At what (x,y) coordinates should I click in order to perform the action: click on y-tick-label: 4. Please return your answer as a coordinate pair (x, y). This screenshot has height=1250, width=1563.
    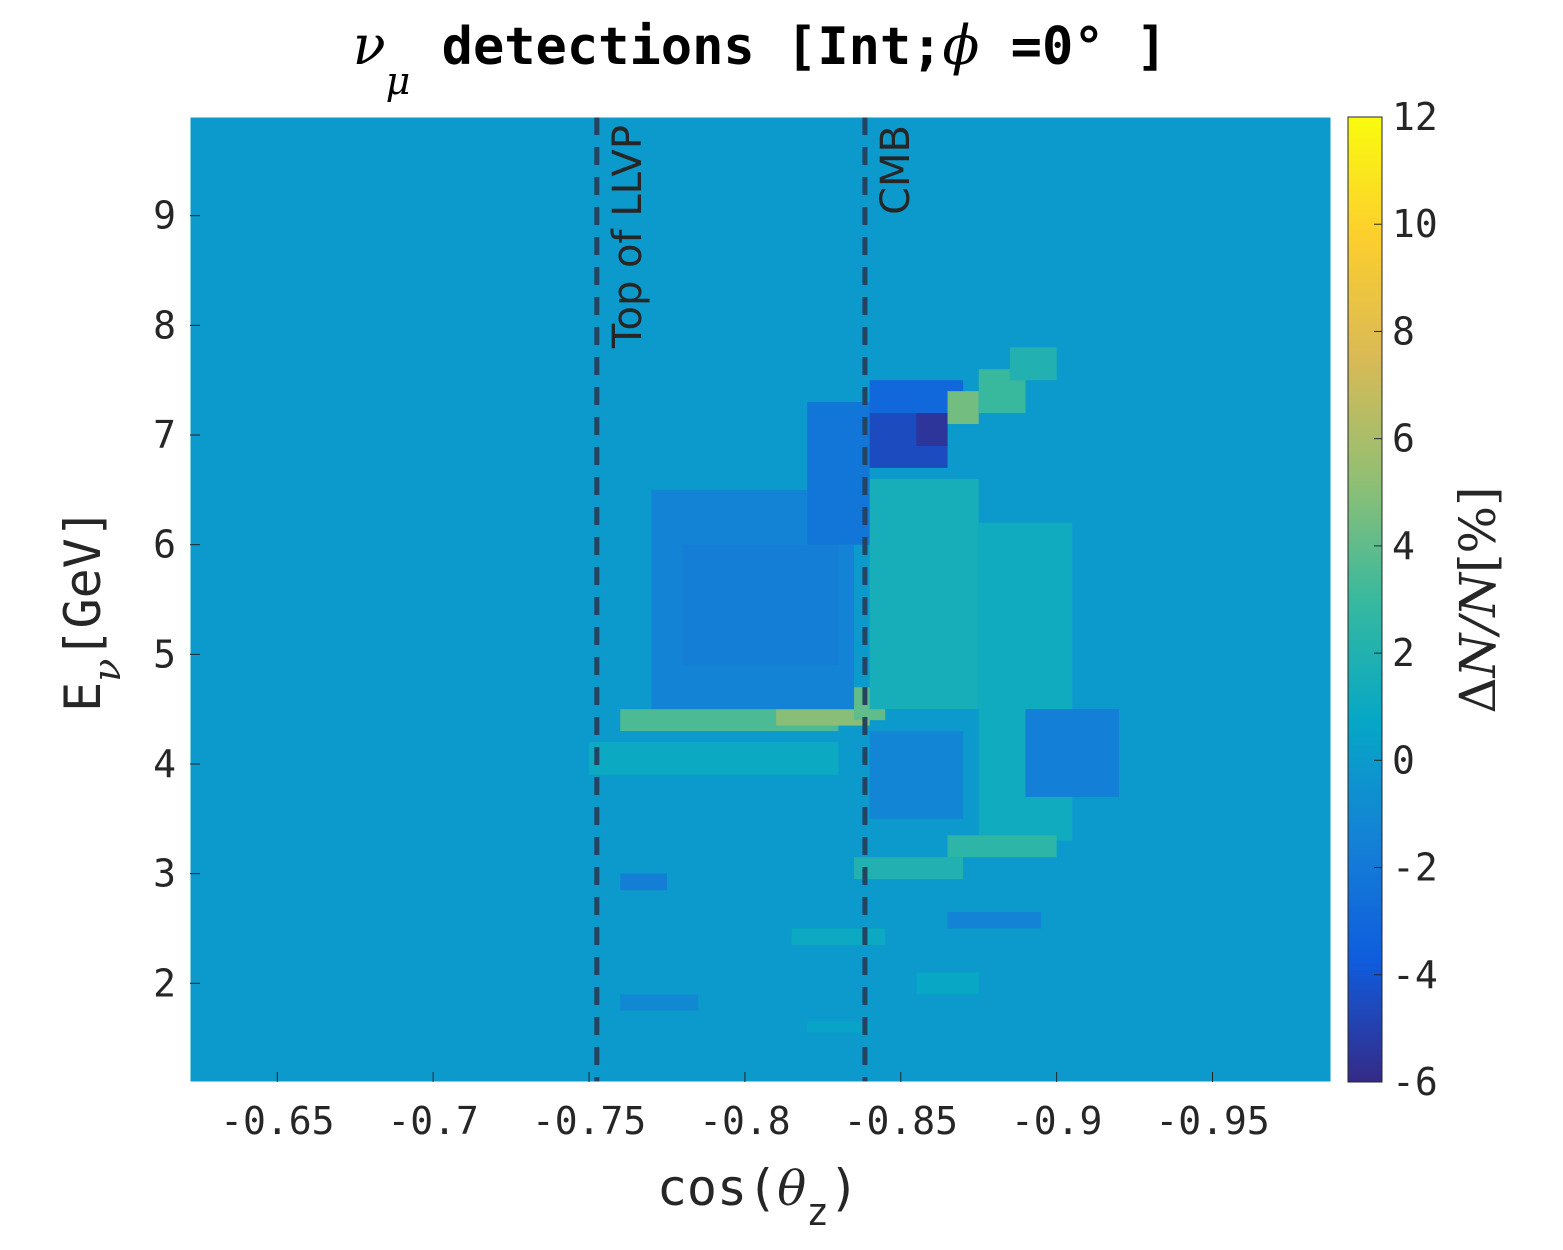
    Looking at the image, I should click on (164, 764).